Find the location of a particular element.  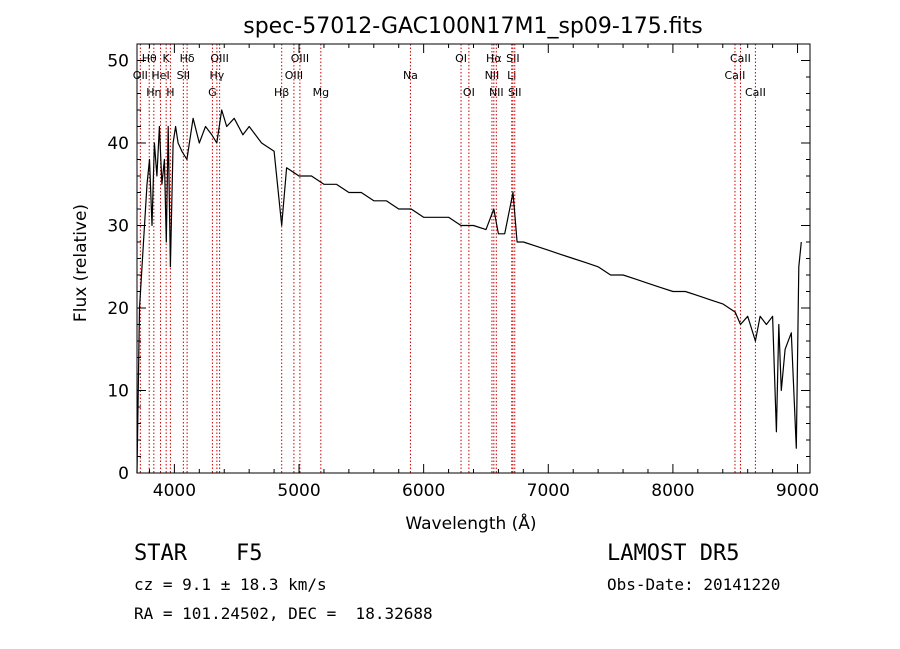

redshift-readout: cz = 9.1 ± 18.3 km/s is located at coordinates (230, 584).